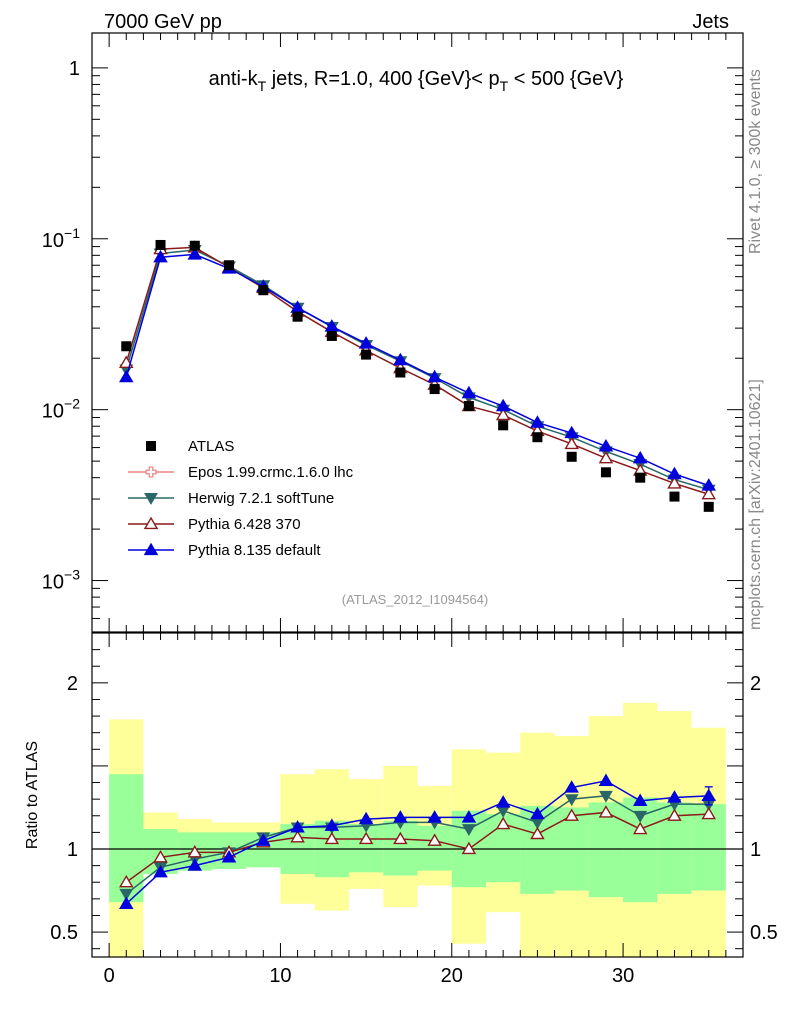 The image size is (786, 1024). What do you see at coordinates (74, 69) in the screenshot?
I see `main-y-tick-label: 1` at bounding box center [74, 69].